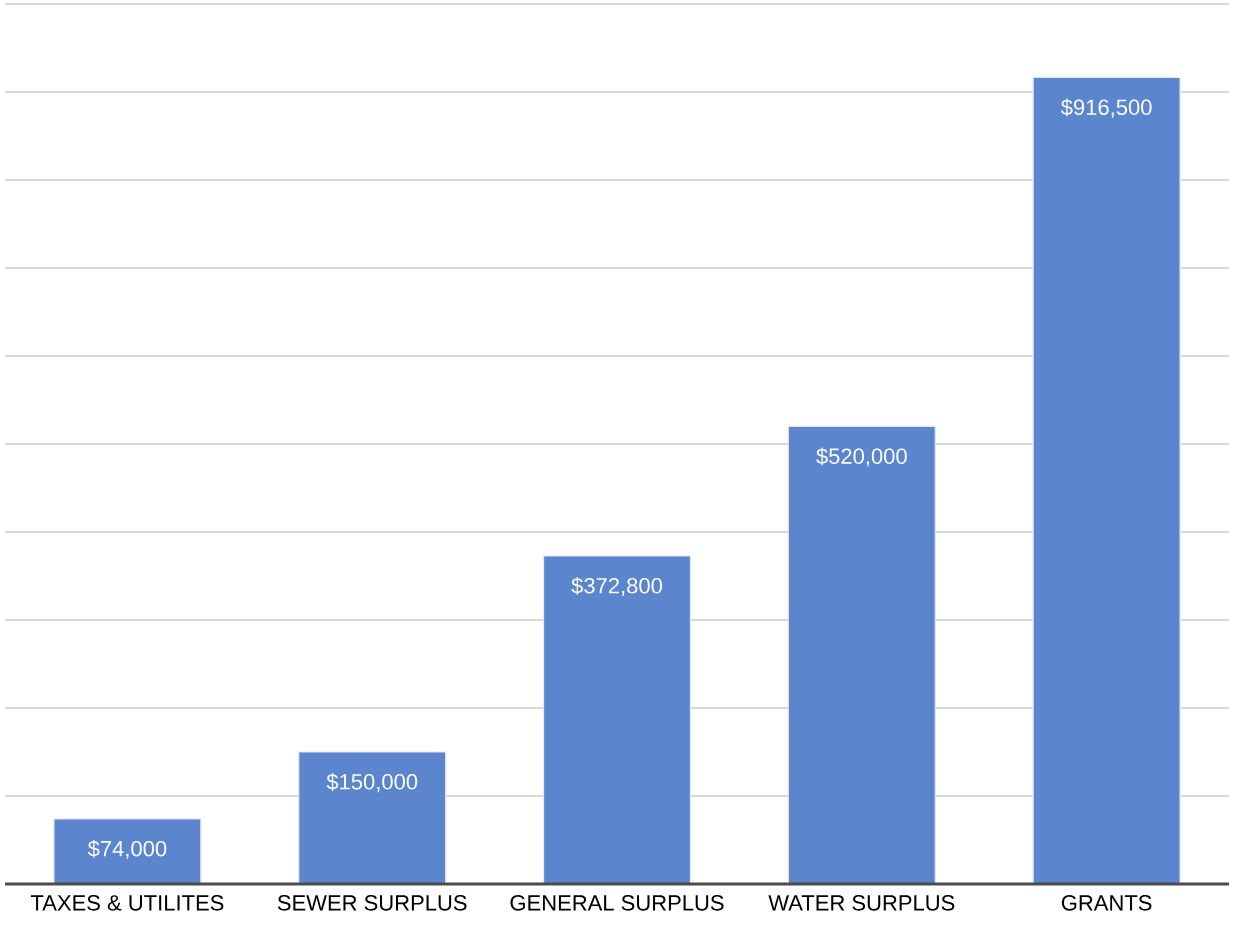  Describe the element at coordinates (1106, 903) in the screenshot. I see `x-tick-label: GRANTS` at that location.